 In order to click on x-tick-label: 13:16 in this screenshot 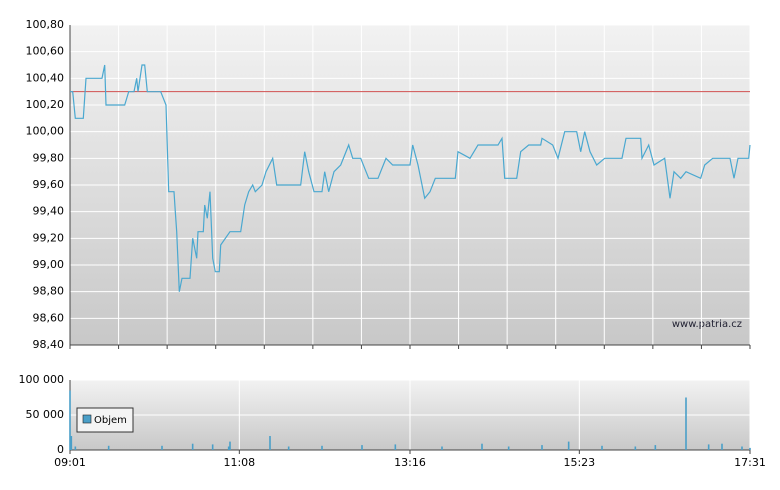, I will do `click(410, 462)`.